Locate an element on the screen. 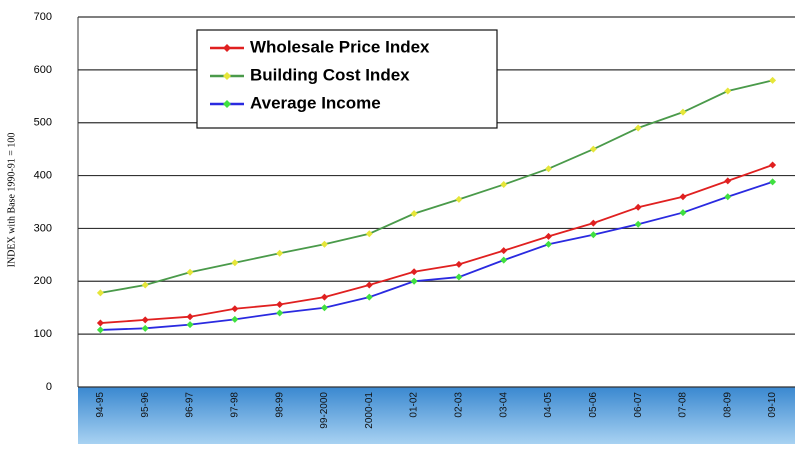 Image resolution: width=800 pixels, height=449 pixels. legend-box is located at coordinates (347, 79).